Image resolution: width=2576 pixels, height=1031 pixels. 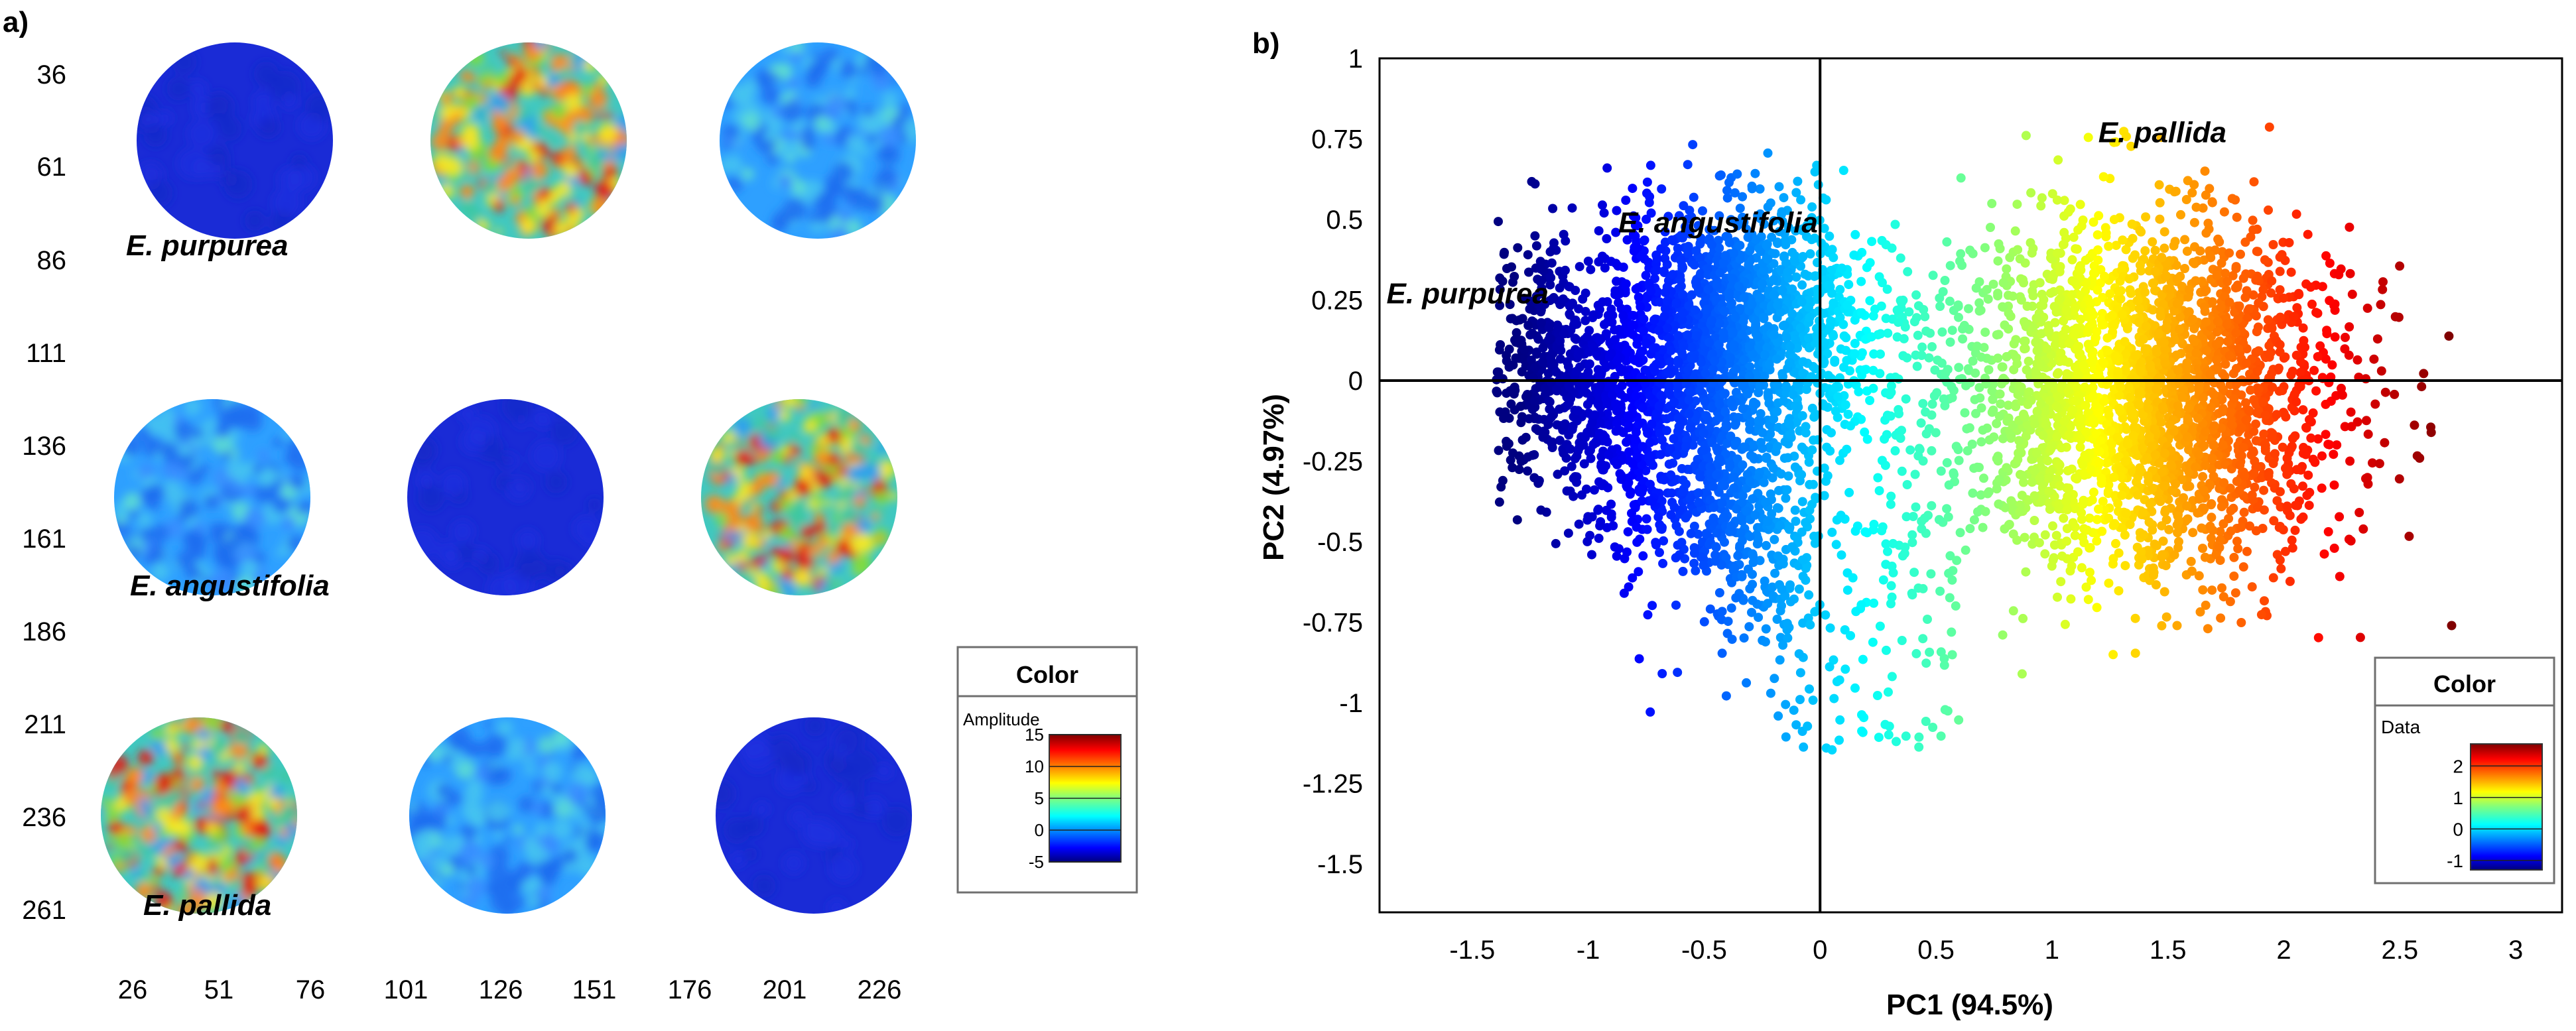 I want to click on scatter-point-1964, so click(x=1633, y=334).